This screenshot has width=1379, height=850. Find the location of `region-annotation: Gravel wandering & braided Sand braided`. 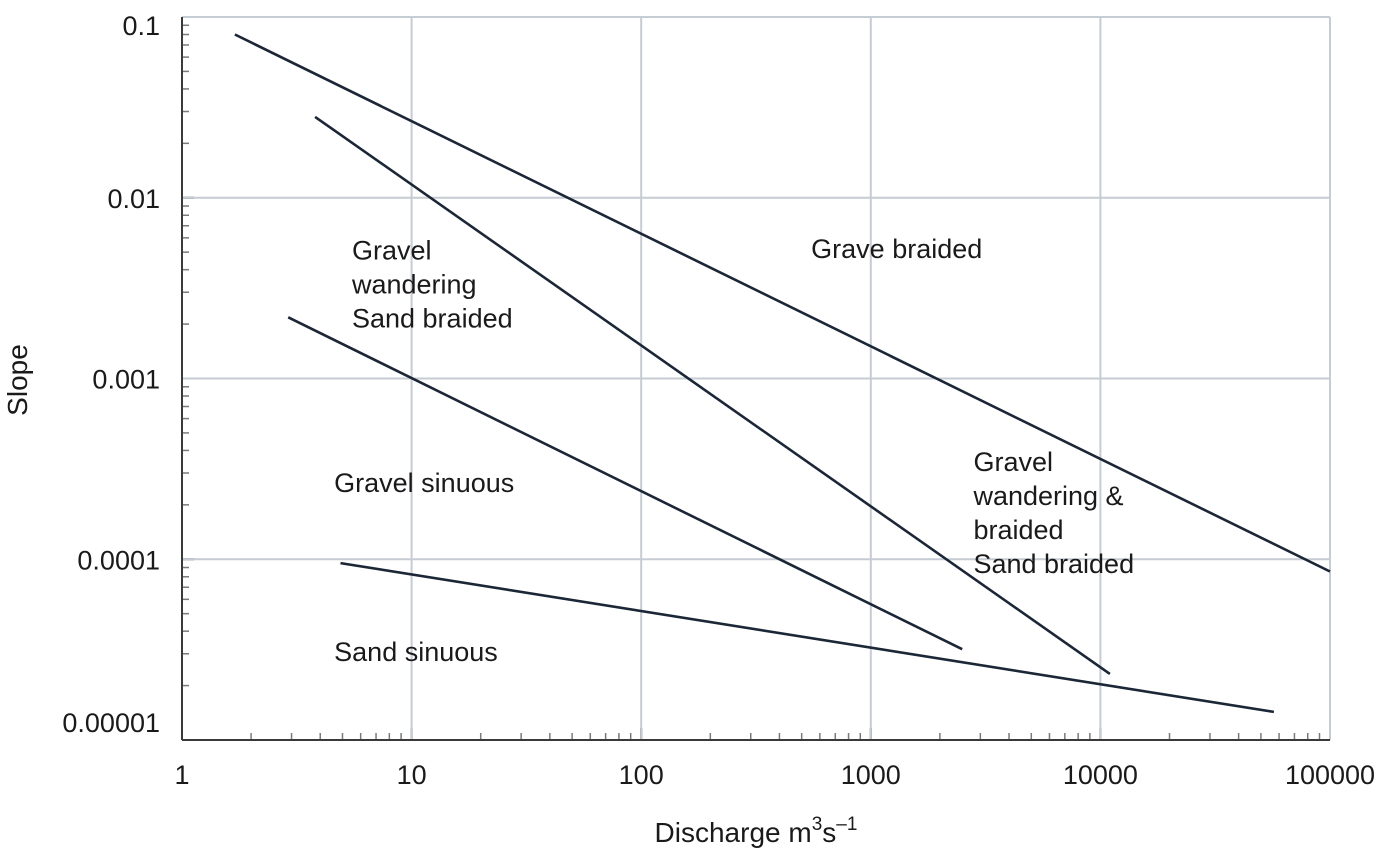

region-annotation: Gravel wandering & braided Sand braided is located at coordinates (1053, 513).